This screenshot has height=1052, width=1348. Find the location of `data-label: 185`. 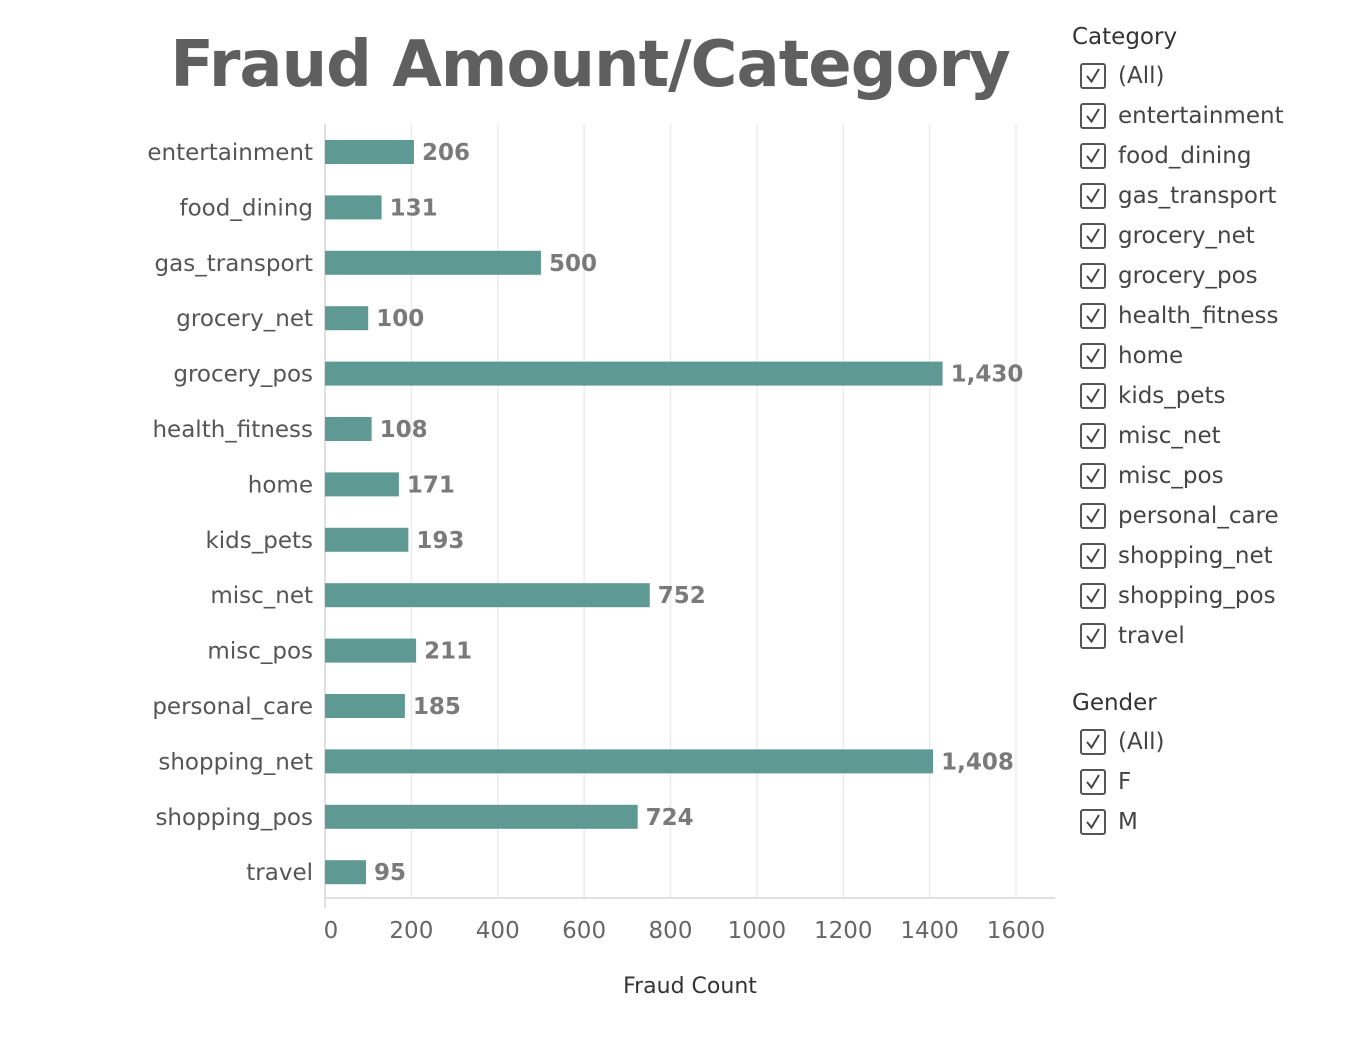

data-label: 185 is located at coordinates (437, 707).